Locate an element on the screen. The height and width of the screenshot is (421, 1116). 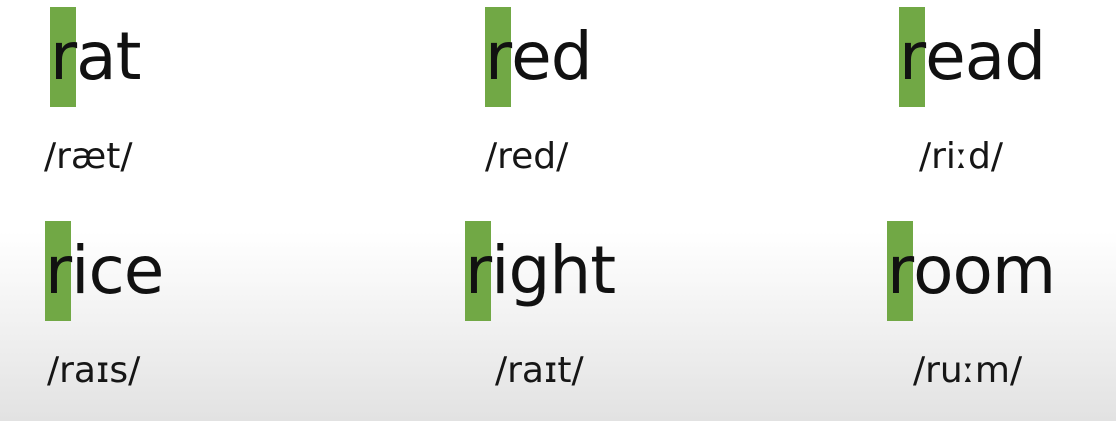
word-card-room: room /ruːm/ is located at coordinates (1001, 311).